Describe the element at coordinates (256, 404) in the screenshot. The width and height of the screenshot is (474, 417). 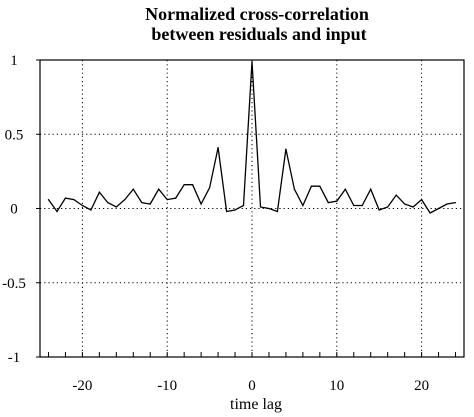
I see `x-axis-label: time lag` at that location.